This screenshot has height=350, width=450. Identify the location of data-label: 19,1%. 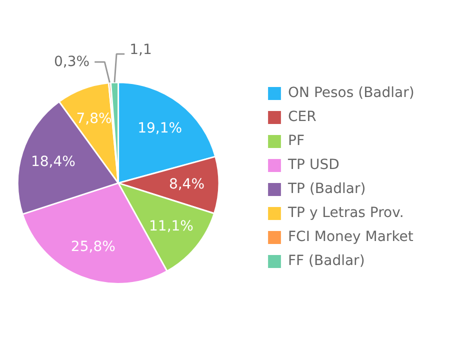
(160, 128).